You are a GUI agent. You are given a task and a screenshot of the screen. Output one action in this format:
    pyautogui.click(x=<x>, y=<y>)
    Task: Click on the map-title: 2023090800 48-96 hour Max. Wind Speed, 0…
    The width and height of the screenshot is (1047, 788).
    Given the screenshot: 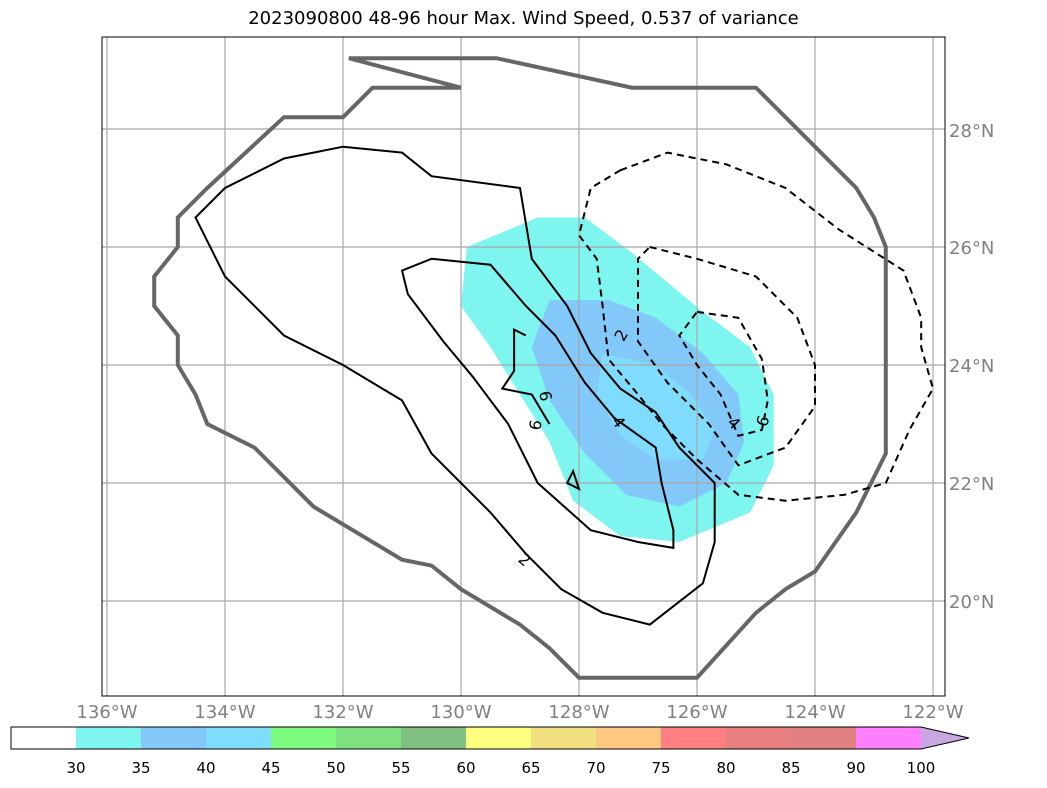 What is the action you would take?
    pyautogui.click(x=523, y=18)
    